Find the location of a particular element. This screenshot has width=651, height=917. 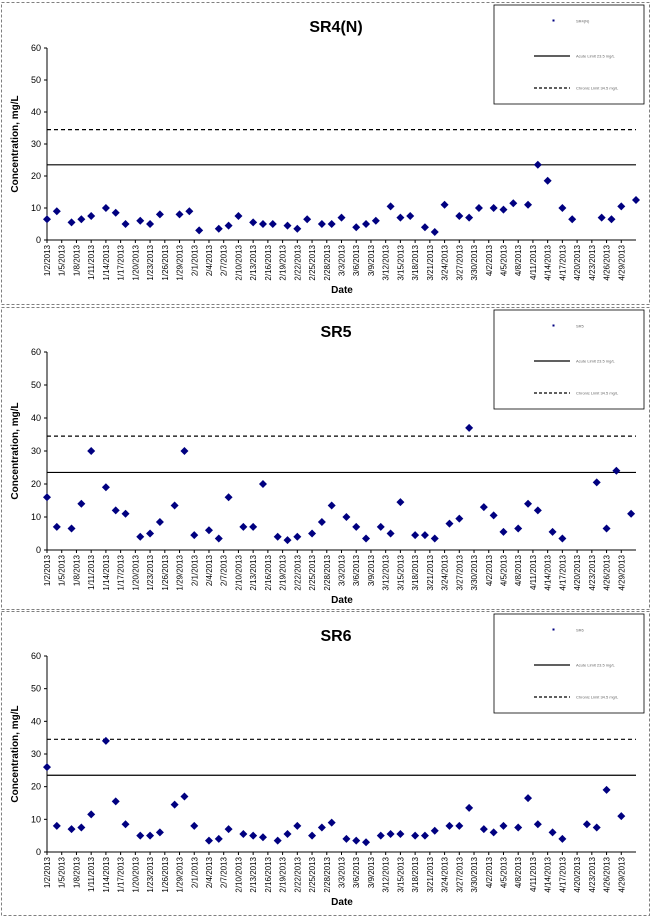

x-tick-label: 2/28/2013 is located at coordinates (327, 874).